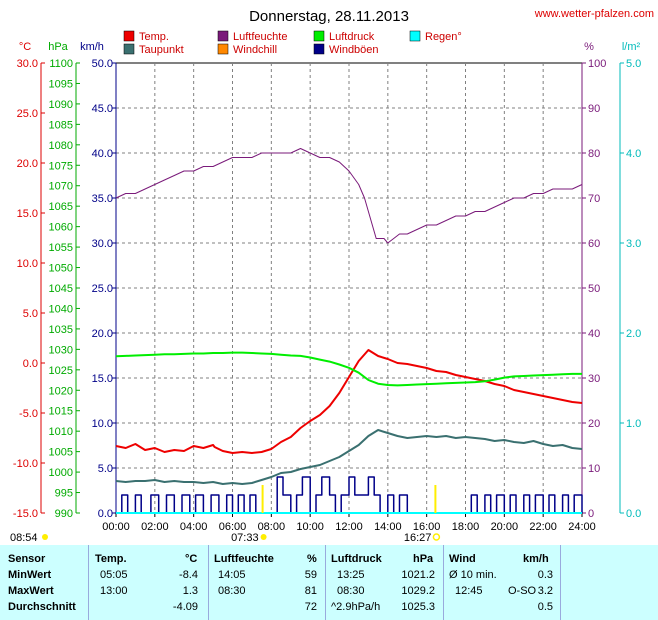  Describe the element at coordinates (594, 14) in the screenshot. I see `source-link: www.wetter-pfalzen.com` at that location.